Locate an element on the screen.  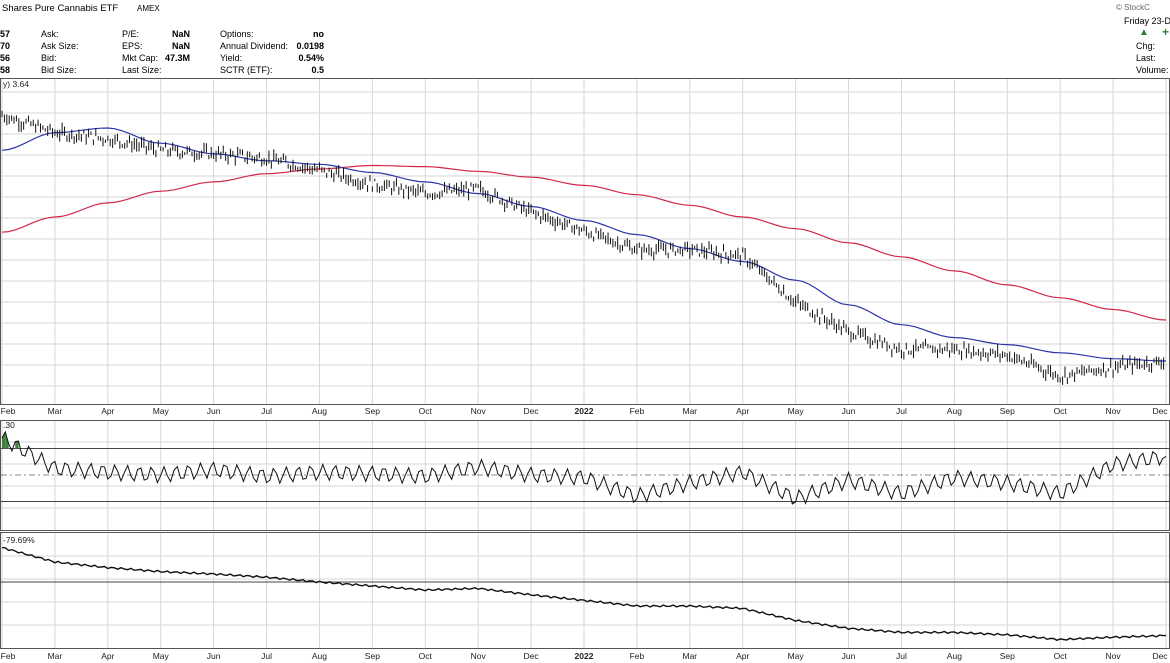
eps-label: EPS: is located at coordinates (132, 46).